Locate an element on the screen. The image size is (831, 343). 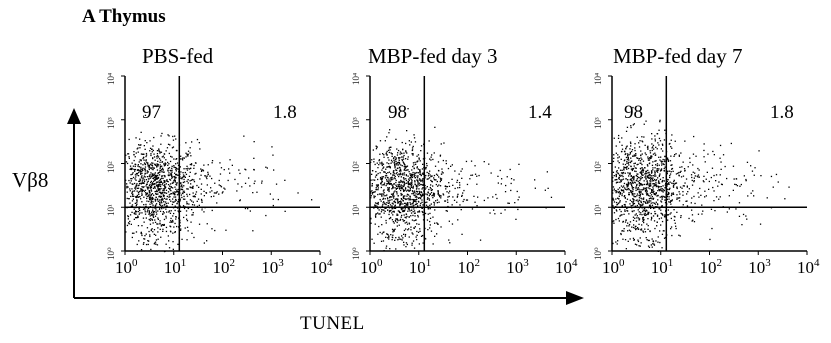
panel-title-mbp-fed-day-3: MBP-fed day 3 is located at coordinates (433, 56).